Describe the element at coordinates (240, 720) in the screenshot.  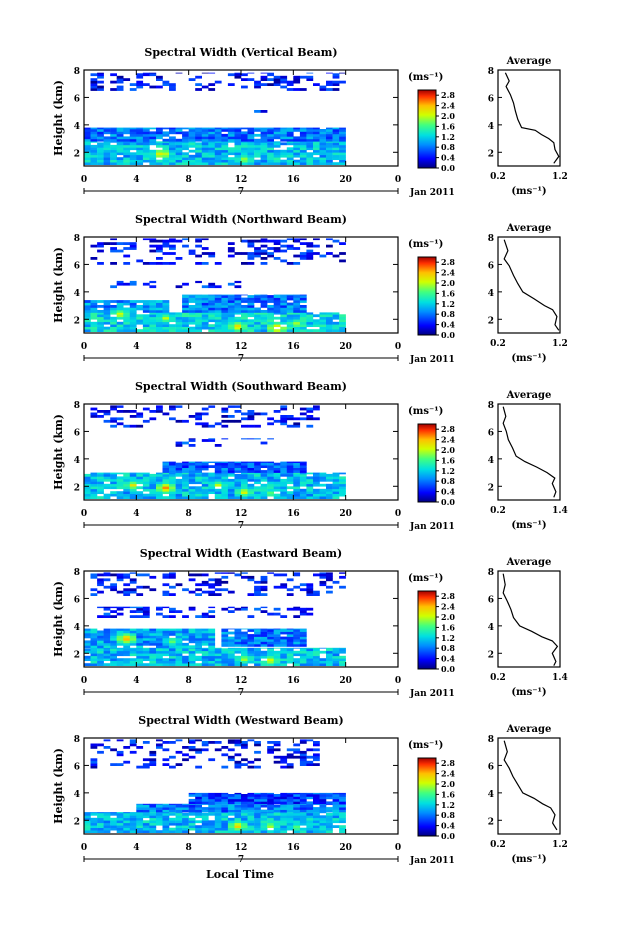
I see `panel-title: Spectral Width (Westward Beam)` at that location.